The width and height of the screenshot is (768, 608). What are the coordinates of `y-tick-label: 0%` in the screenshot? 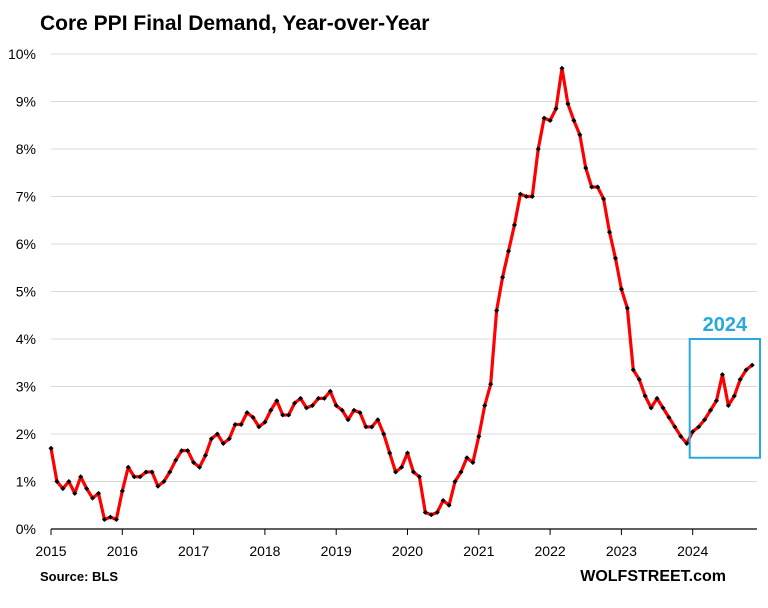 It's located at (26, 529).